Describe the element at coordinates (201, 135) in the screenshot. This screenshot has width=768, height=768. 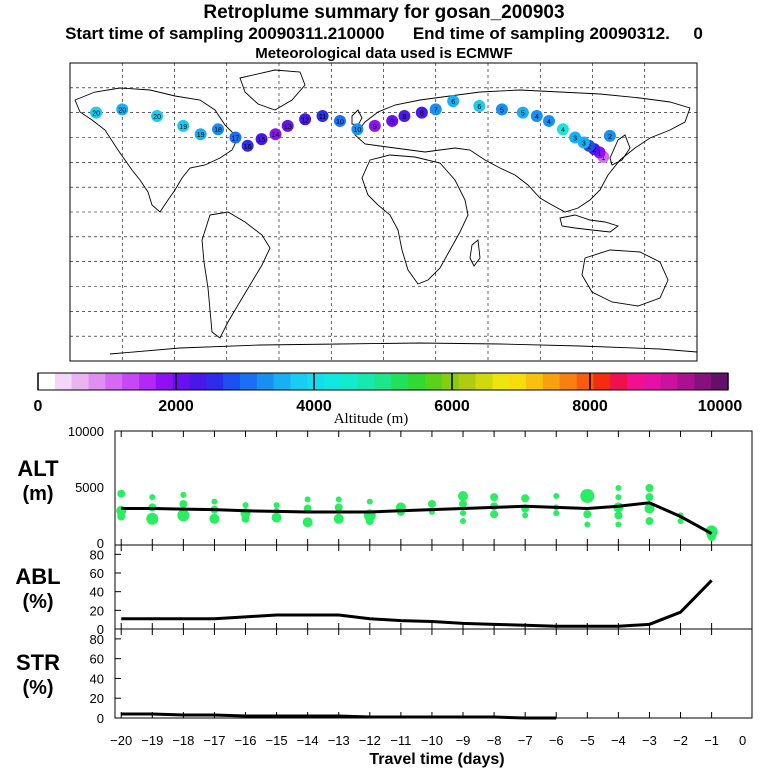
I see `plume-day-label: 19` at that location.